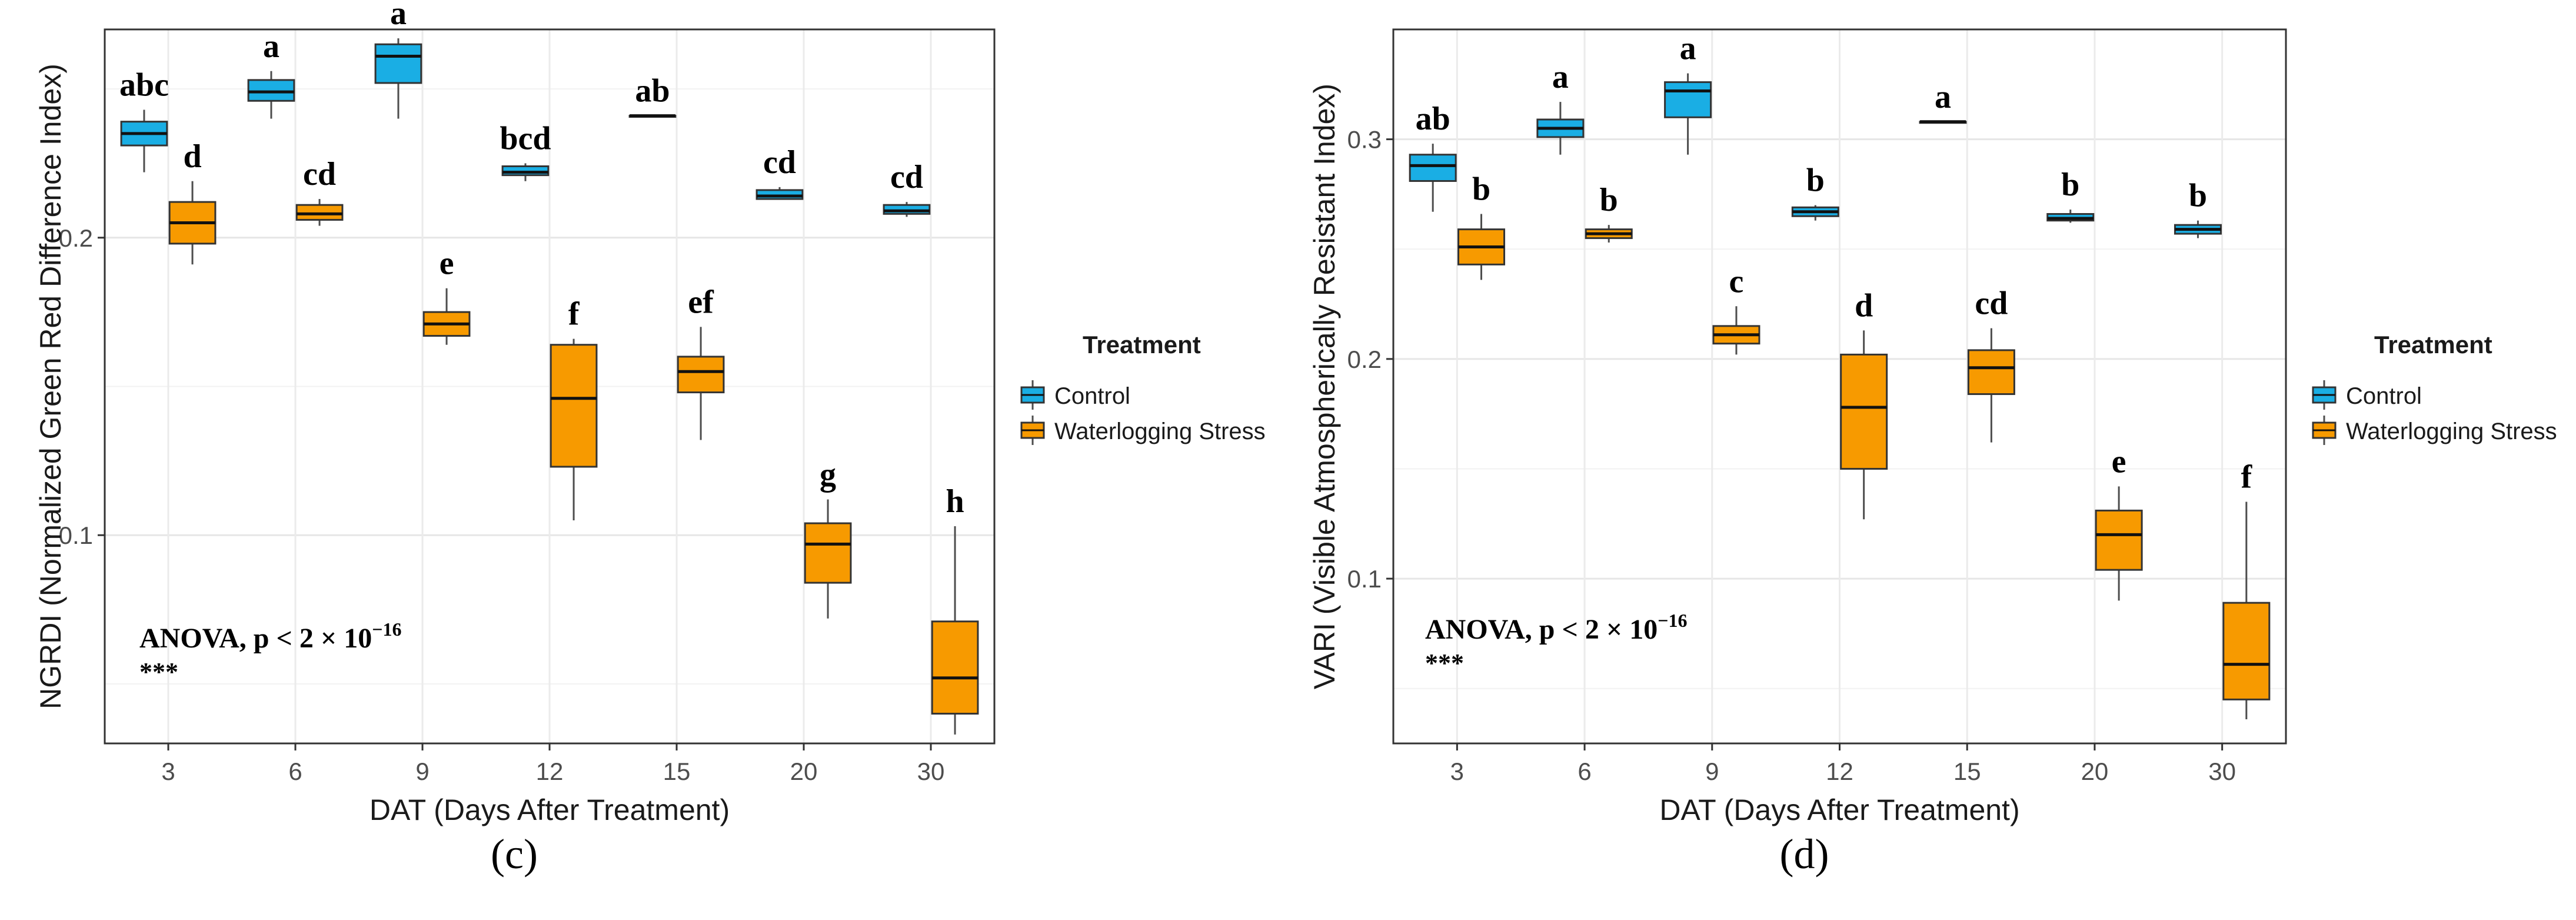  What do you see at coordinates (158, 671) in the screenshot?
I see `significance-stars: ***` at bounding box center [158, 671].